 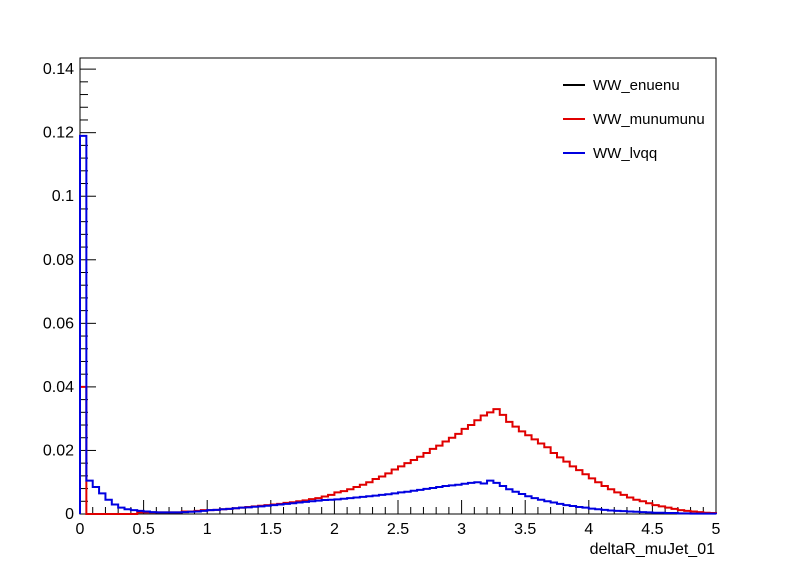 What do you see at coordinates (461, 529) in the screenshot?
I see `x-tick-label: 3` at bounding box center [461, 529].